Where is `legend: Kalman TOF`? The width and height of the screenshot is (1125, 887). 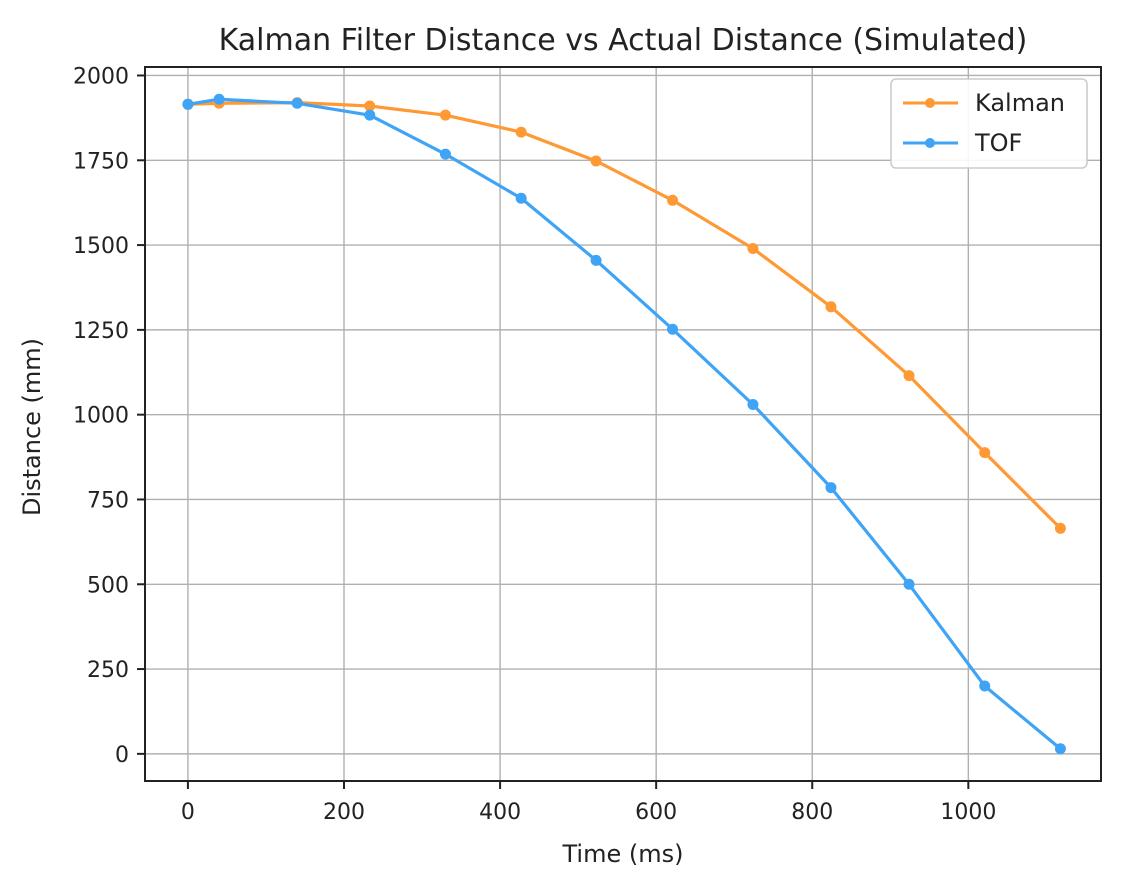
legend: Kalman TOF is located at coordinates (989, 123).